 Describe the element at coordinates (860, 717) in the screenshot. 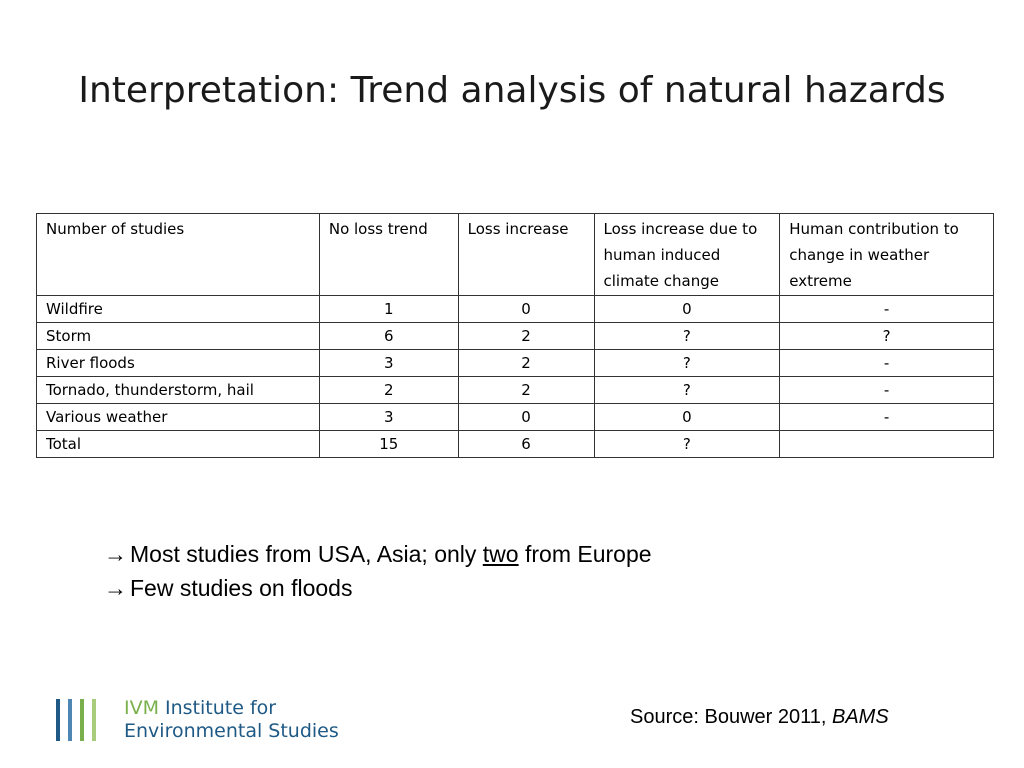

I see `source-journal: BAMS` at that location.